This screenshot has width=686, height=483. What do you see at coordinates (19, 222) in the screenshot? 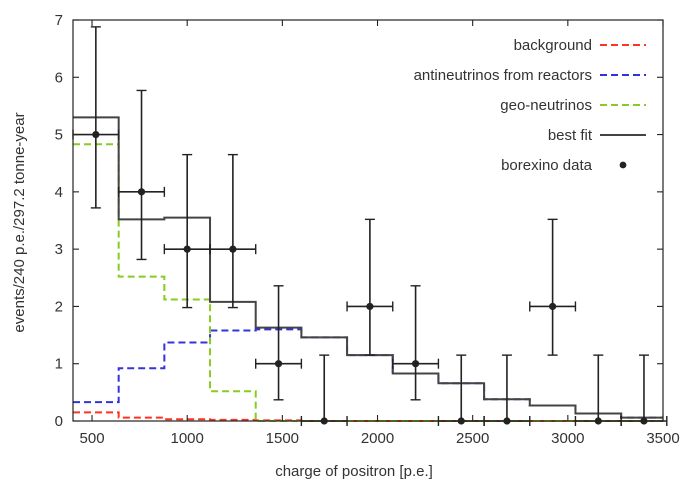
I see `y-axis-label: events/240 p.e./297.2 tonne-year` at bounding box center [19, 222].